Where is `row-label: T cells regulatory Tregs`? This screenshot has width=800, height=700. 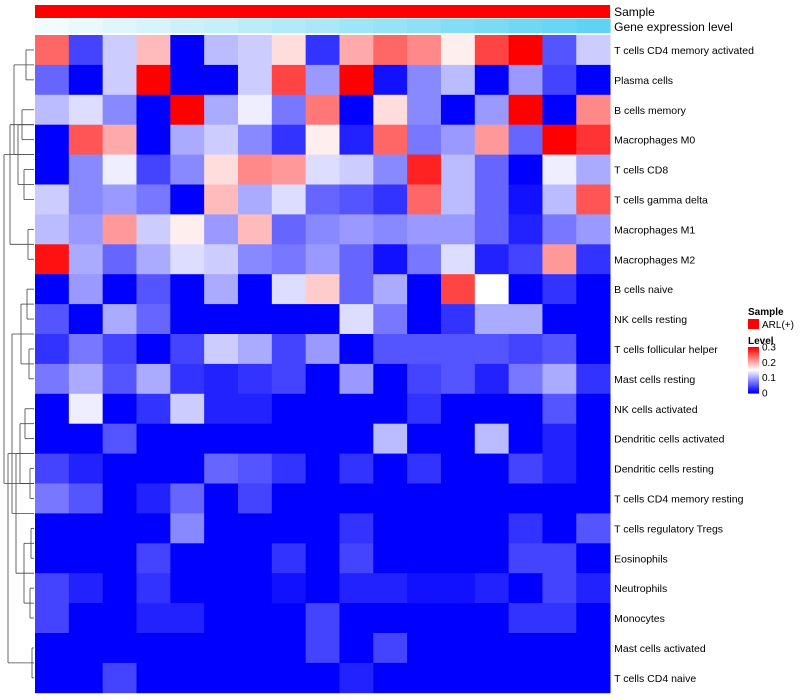 row-label: T cells regulatory Tregs is located at coordinates (668, 529).